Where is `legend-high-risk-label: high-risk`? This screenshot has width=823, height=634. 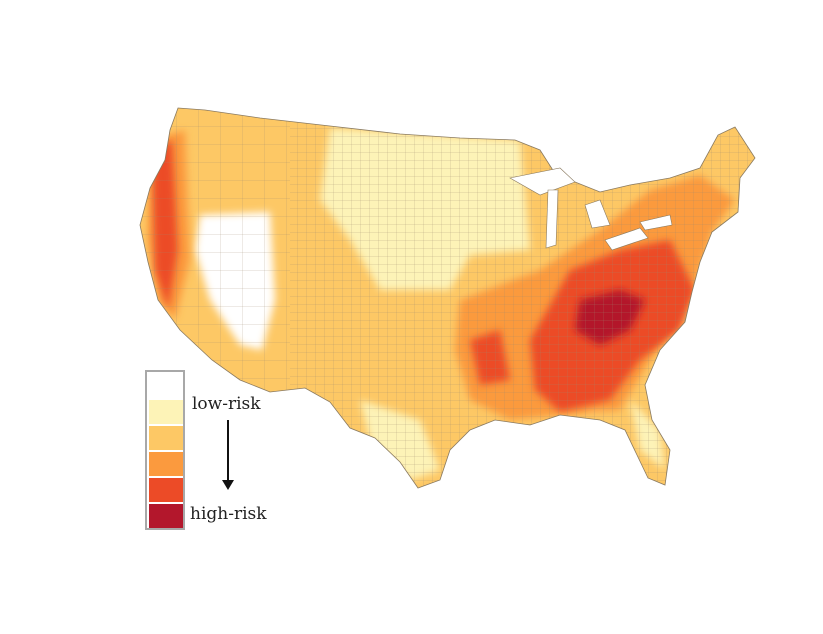
legend-high-risk-label: high-risk is located at coordinates (228, 514).